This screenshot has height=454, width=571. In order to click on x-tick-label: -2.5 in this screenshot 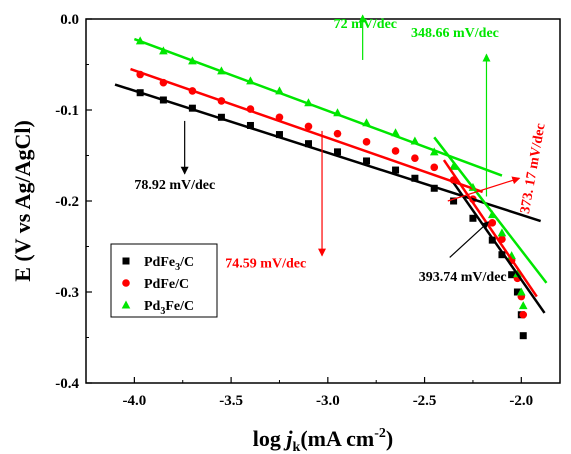, I will do `click(425, 401)`.